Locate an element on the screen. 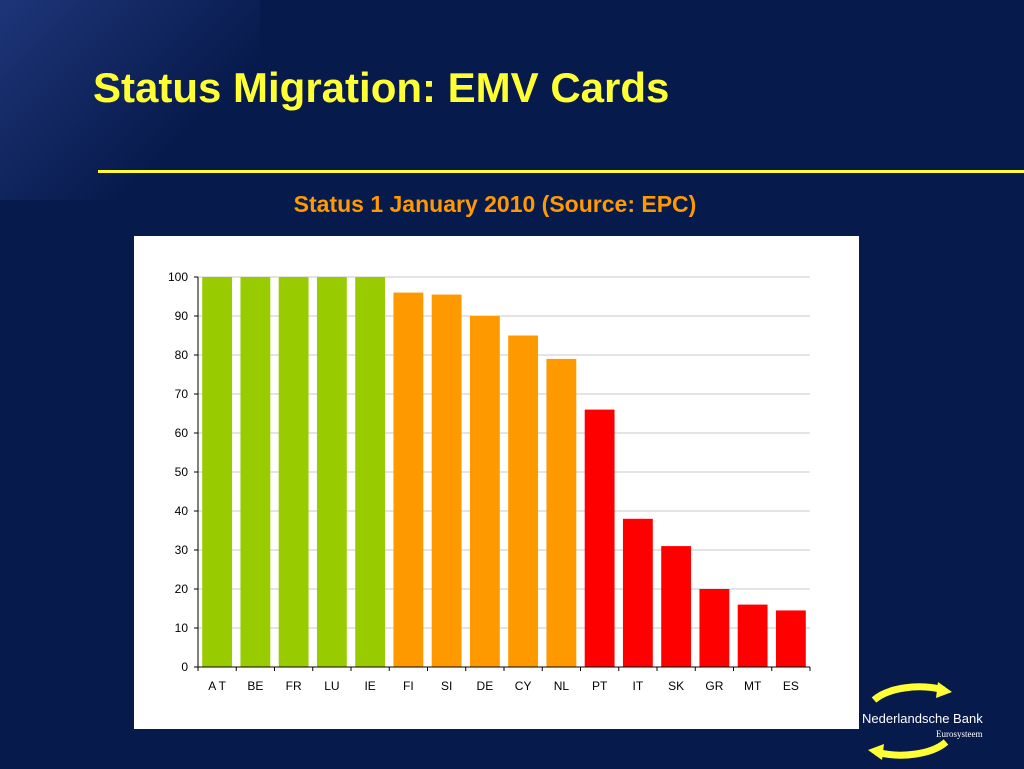  y-tick-label: 20 is located at coordinates (182, 589).